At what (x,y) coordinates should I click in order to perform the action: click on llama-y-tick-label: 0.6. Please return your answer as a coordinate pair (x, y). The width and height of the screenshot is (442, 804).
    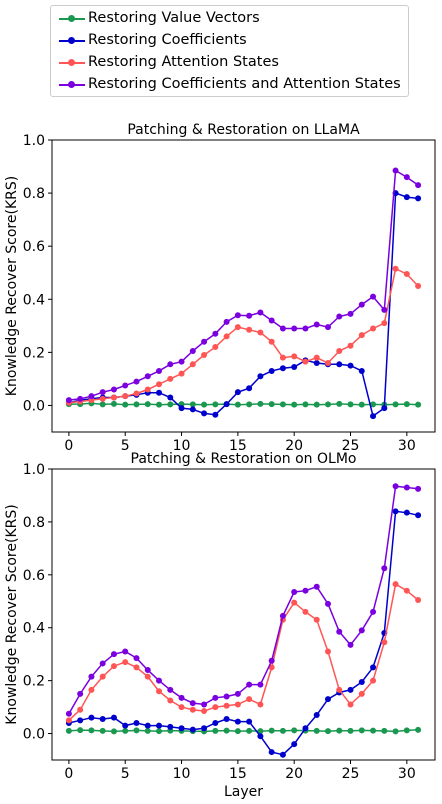
    Looking at the image, I should click on (34, 247).